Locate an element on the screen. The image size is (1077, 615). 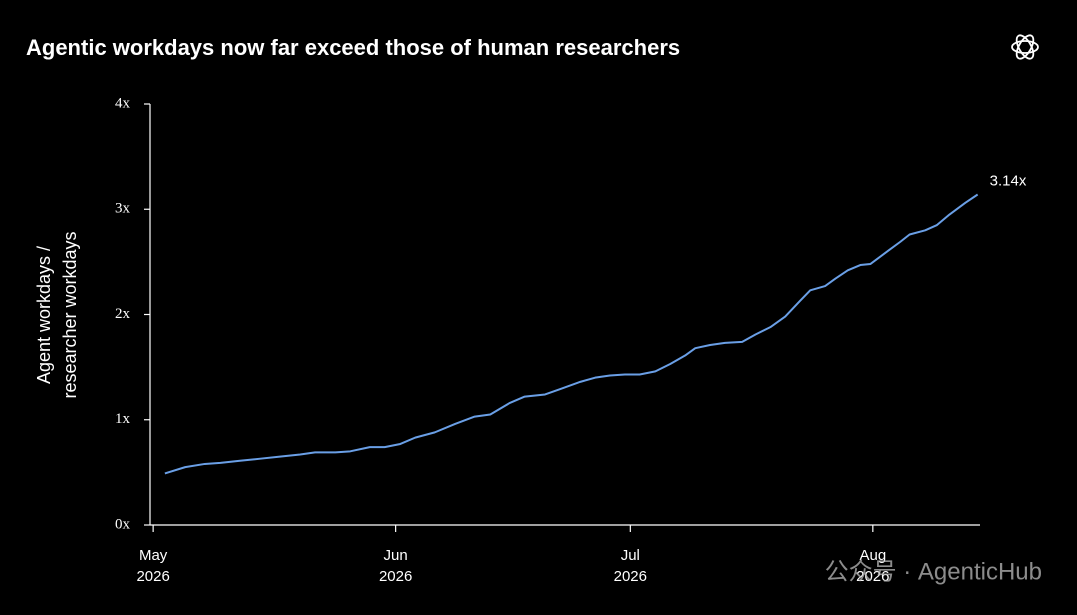
y-tick-label: 4x is located at coordinates (123, 103).